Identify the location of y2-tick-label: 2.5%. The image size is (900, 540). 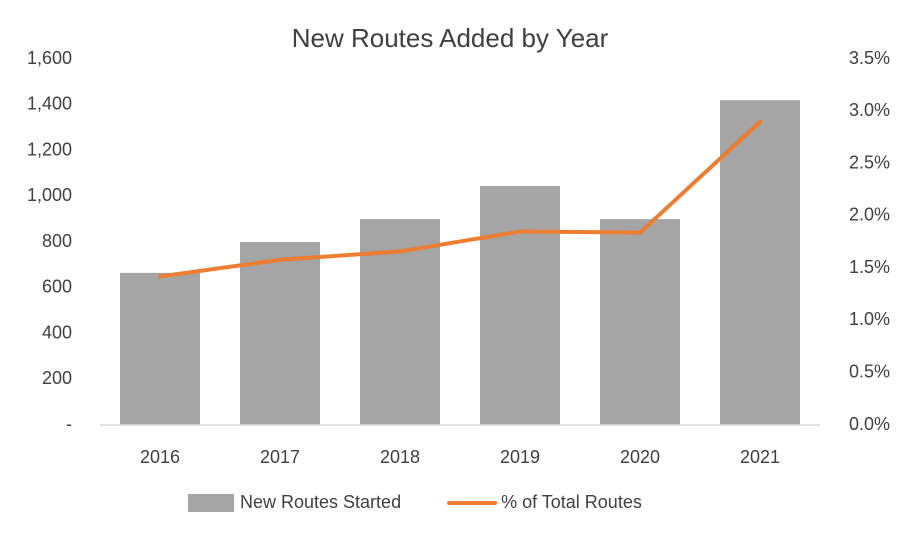
(869, 162).